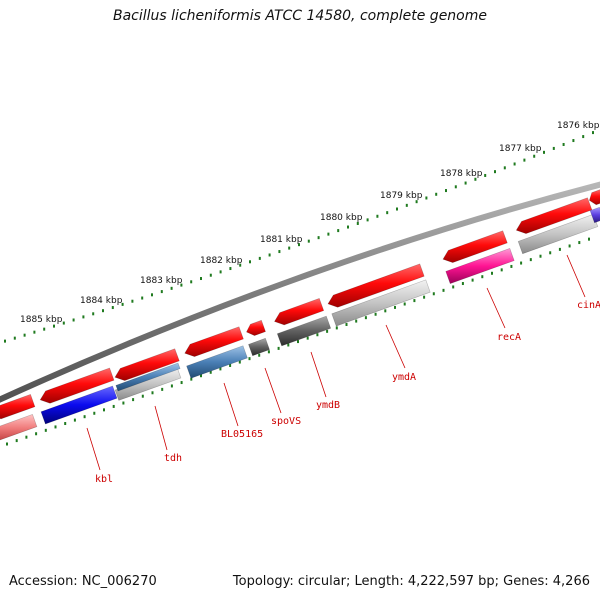  What do you see at coordinates (161, 281) in the screenshot?
I see `kbp-label-1883: 1883 kbp` at bounding box center [161, 281].